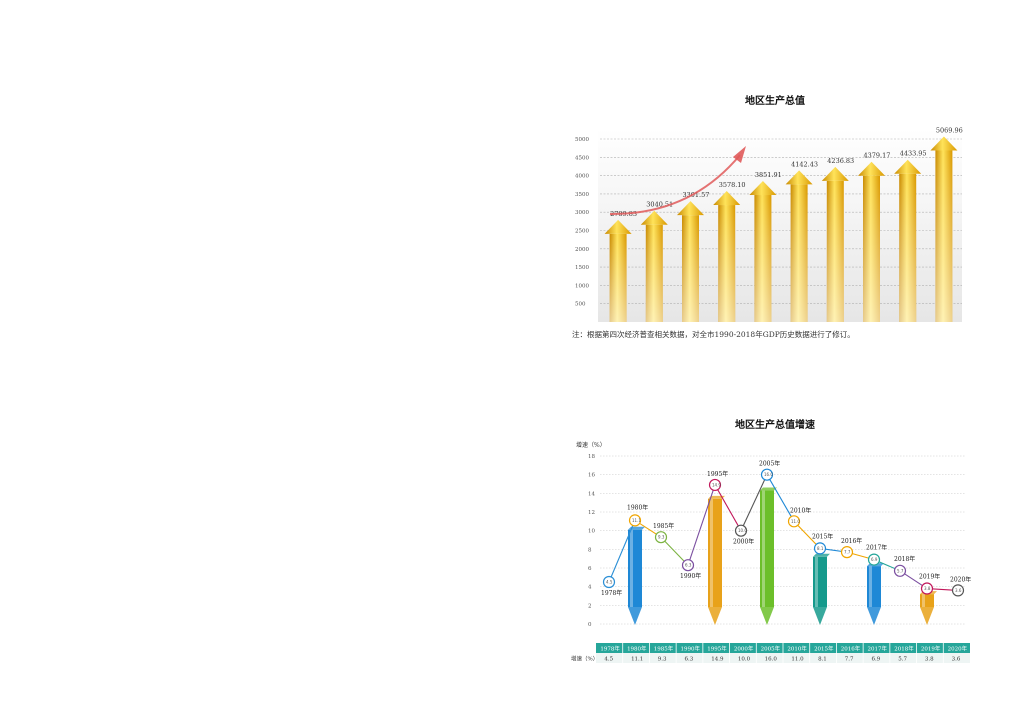  Describe the element at coordinates (949, 130) in the screenshot. I see `bar-value-label: 5069.96` at that location.